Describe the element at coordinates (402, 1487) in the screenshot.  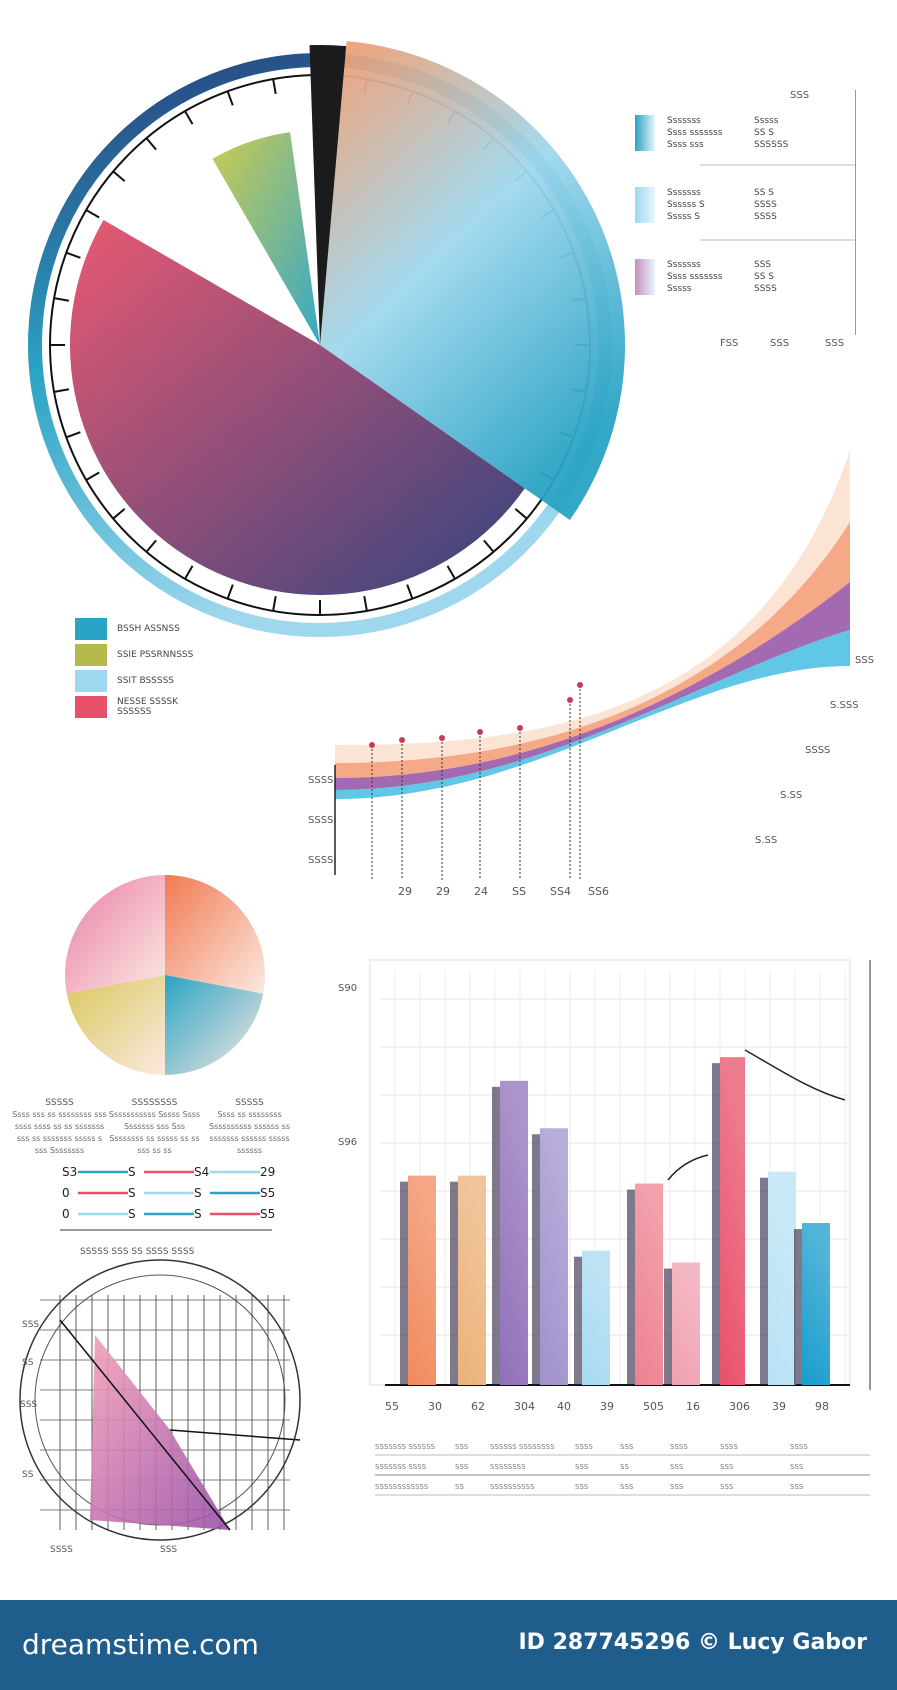
I see `table-cell: SSSSSSSSSSSS` at that location.